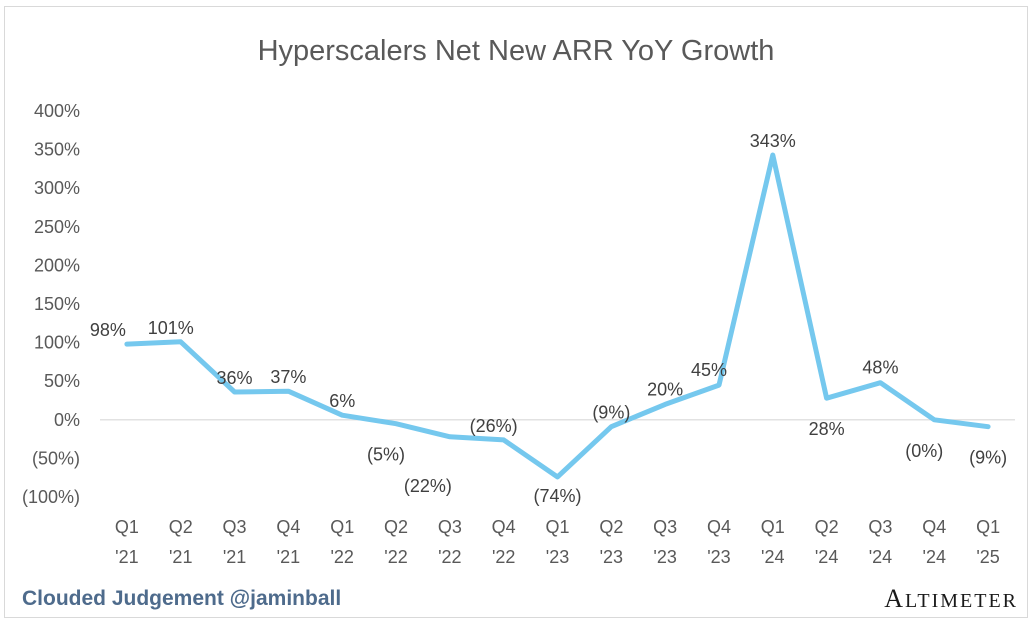 The height and width of the screenshot is (624, 1035). Describe the element at coordinates (880, 368) in the screenshot. I see `data-label: 48%` at that location.